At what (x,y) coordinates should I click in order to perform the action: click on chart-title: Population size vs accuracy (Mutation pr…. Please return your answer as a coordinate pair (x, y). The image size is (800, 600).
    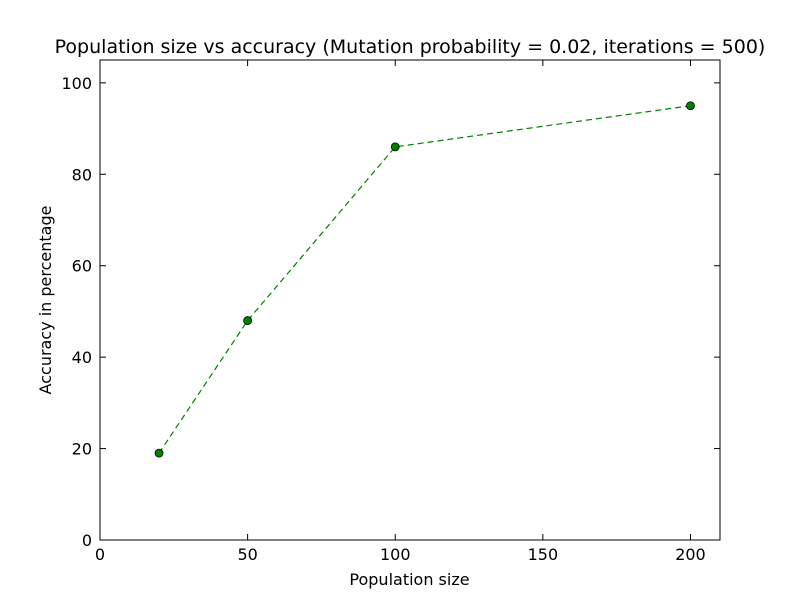
    Looking at the image, I should click on (410, 47).